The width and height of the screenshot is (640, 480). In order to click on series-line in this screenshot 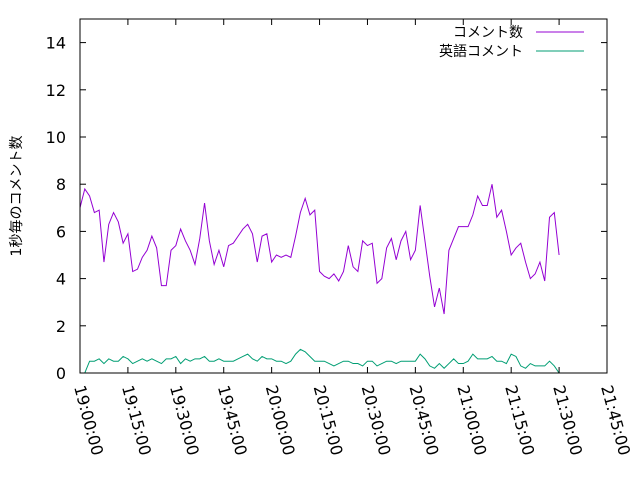, I will do `click(320, 361)`.